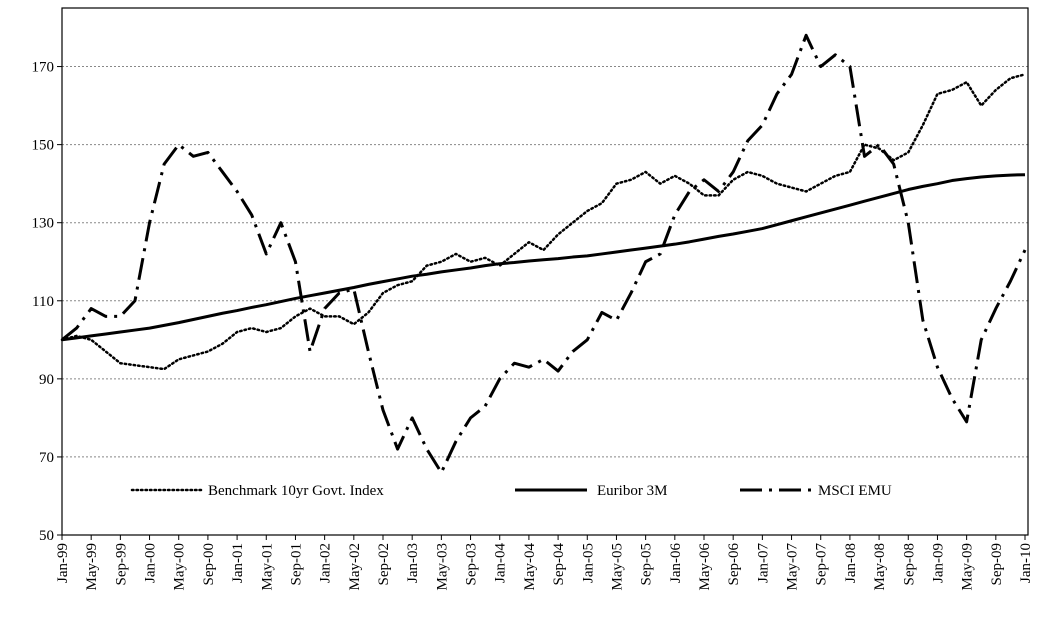  What do you see at coordinates (647, 564) in the screenshot?
I see `x-tick-label: Sep-05` at bounding box center [647, 564].